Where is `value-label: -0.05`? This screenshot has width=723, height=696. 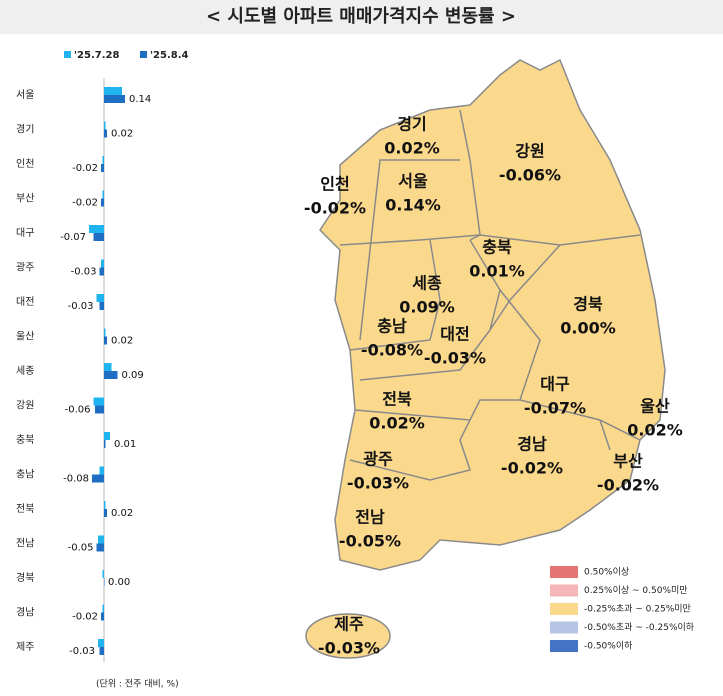
value-label: -0.05 is located at coordinates (81, 548).